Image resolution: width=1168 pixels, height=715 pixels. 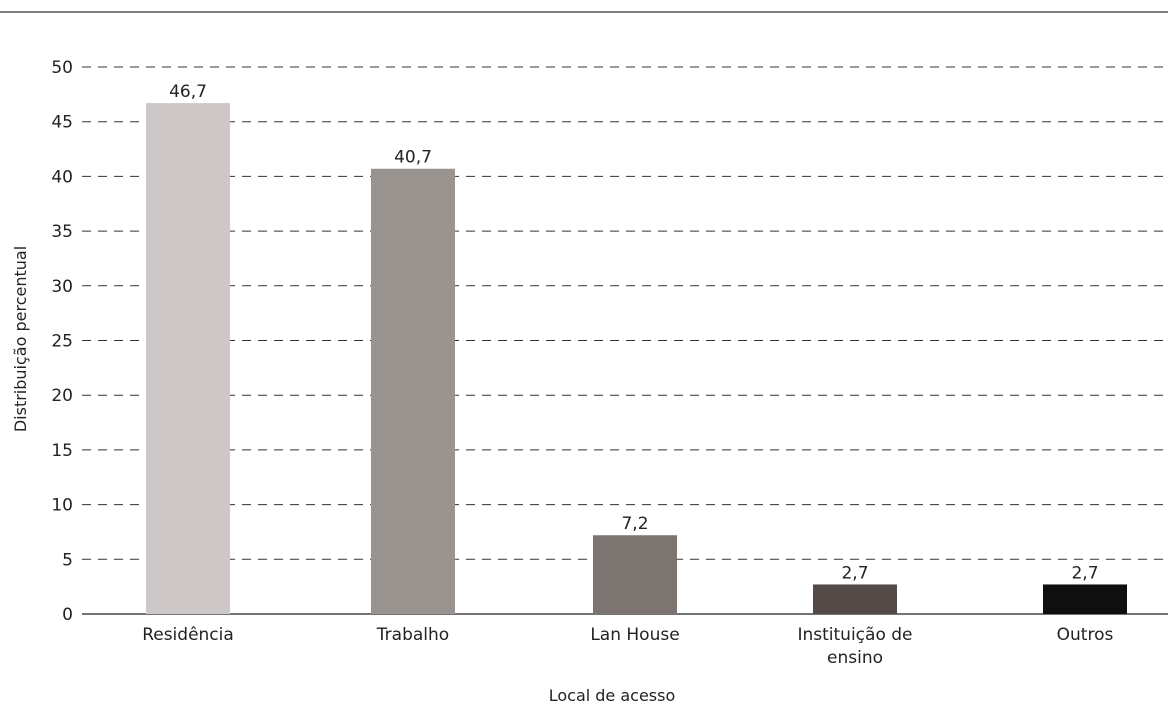 What do you see at coordinates (1084, 573) in the screenshot?
I see `data-label-4: 2,7` at bounding box center [1084, 573].